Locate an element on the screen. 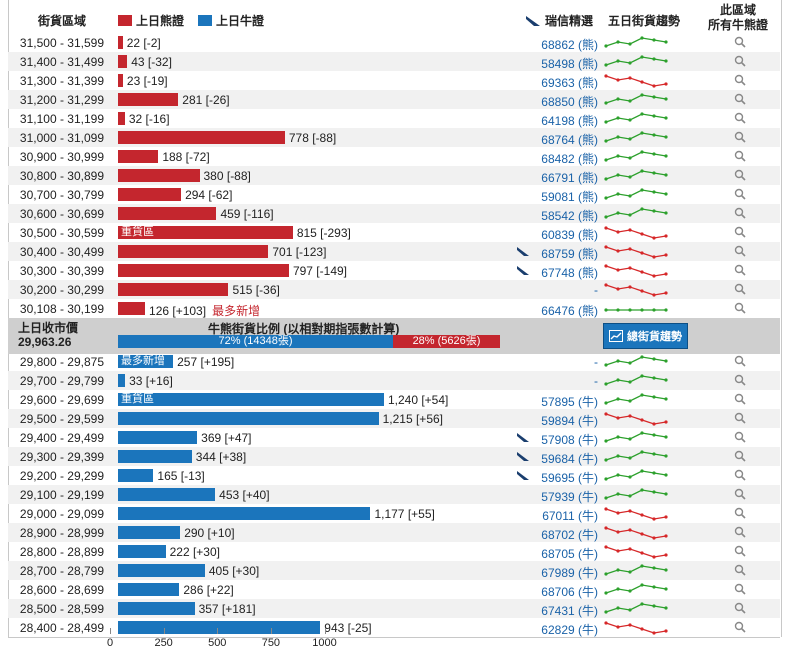 The width and height of the screenshot is (798, 655). warrant-code-link: 67989 (牛) is located at coordinates (569, 573).